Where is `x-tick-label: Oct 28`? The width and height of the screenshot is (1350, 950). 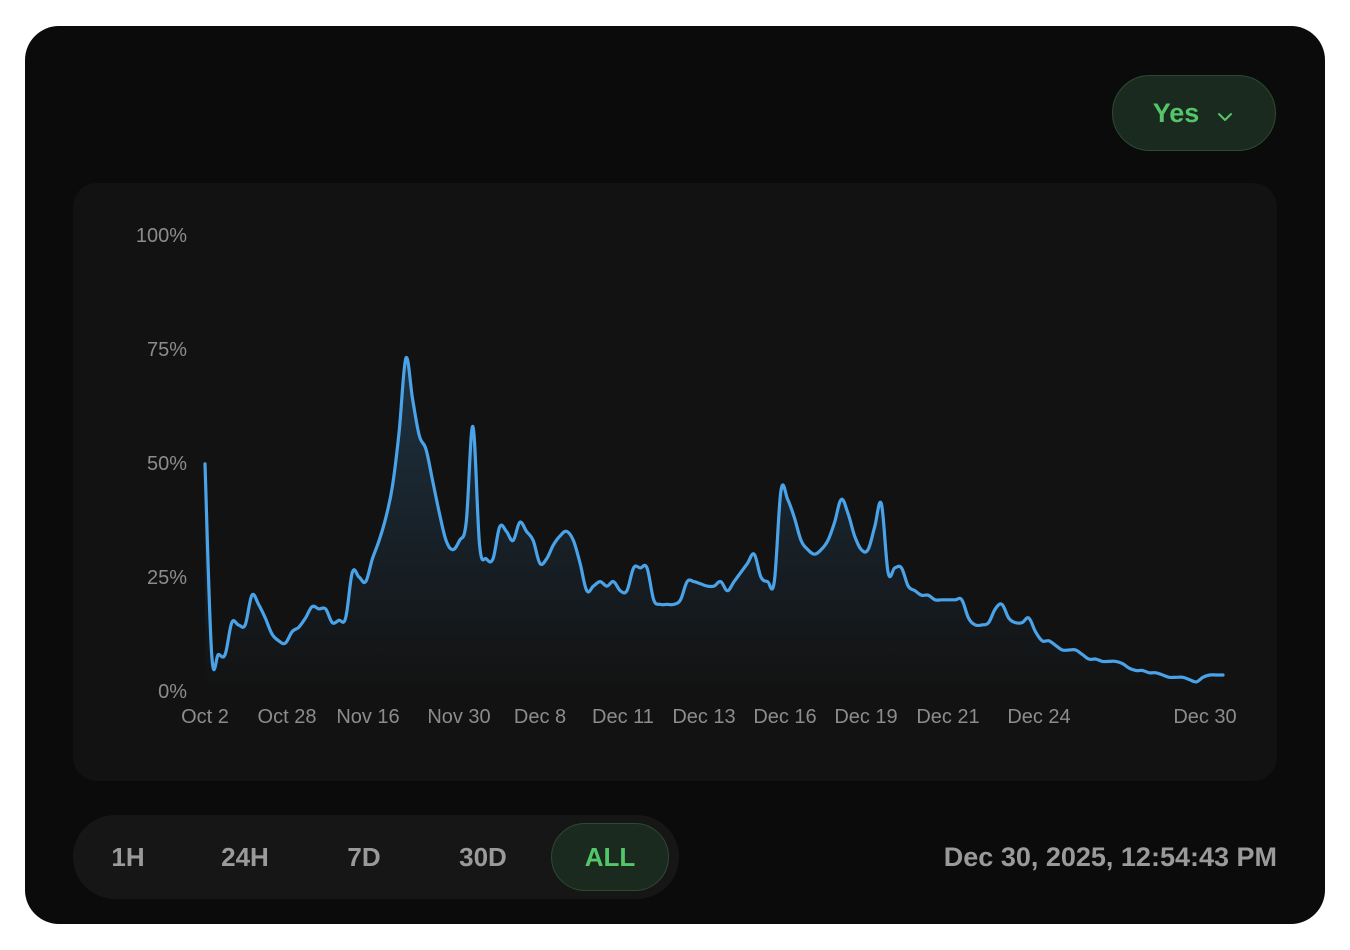 x-tick-label: Oct 28 is located at coordinates (287, 717).